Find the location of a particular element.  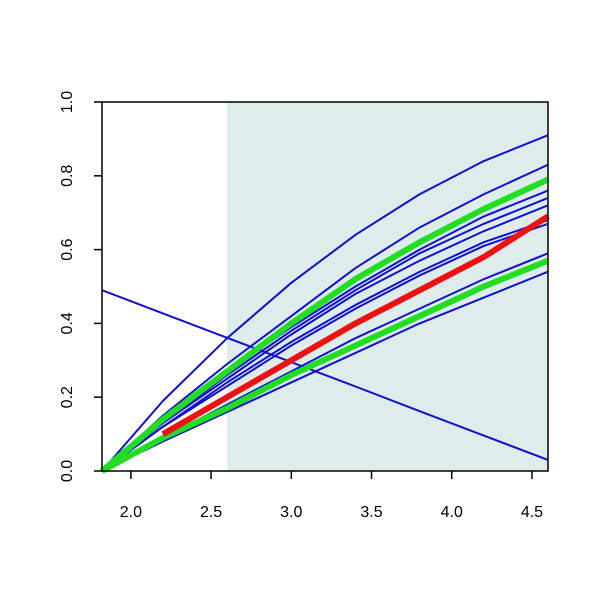

x-tick-label: 3.5 is located at coordinates (371, 512).